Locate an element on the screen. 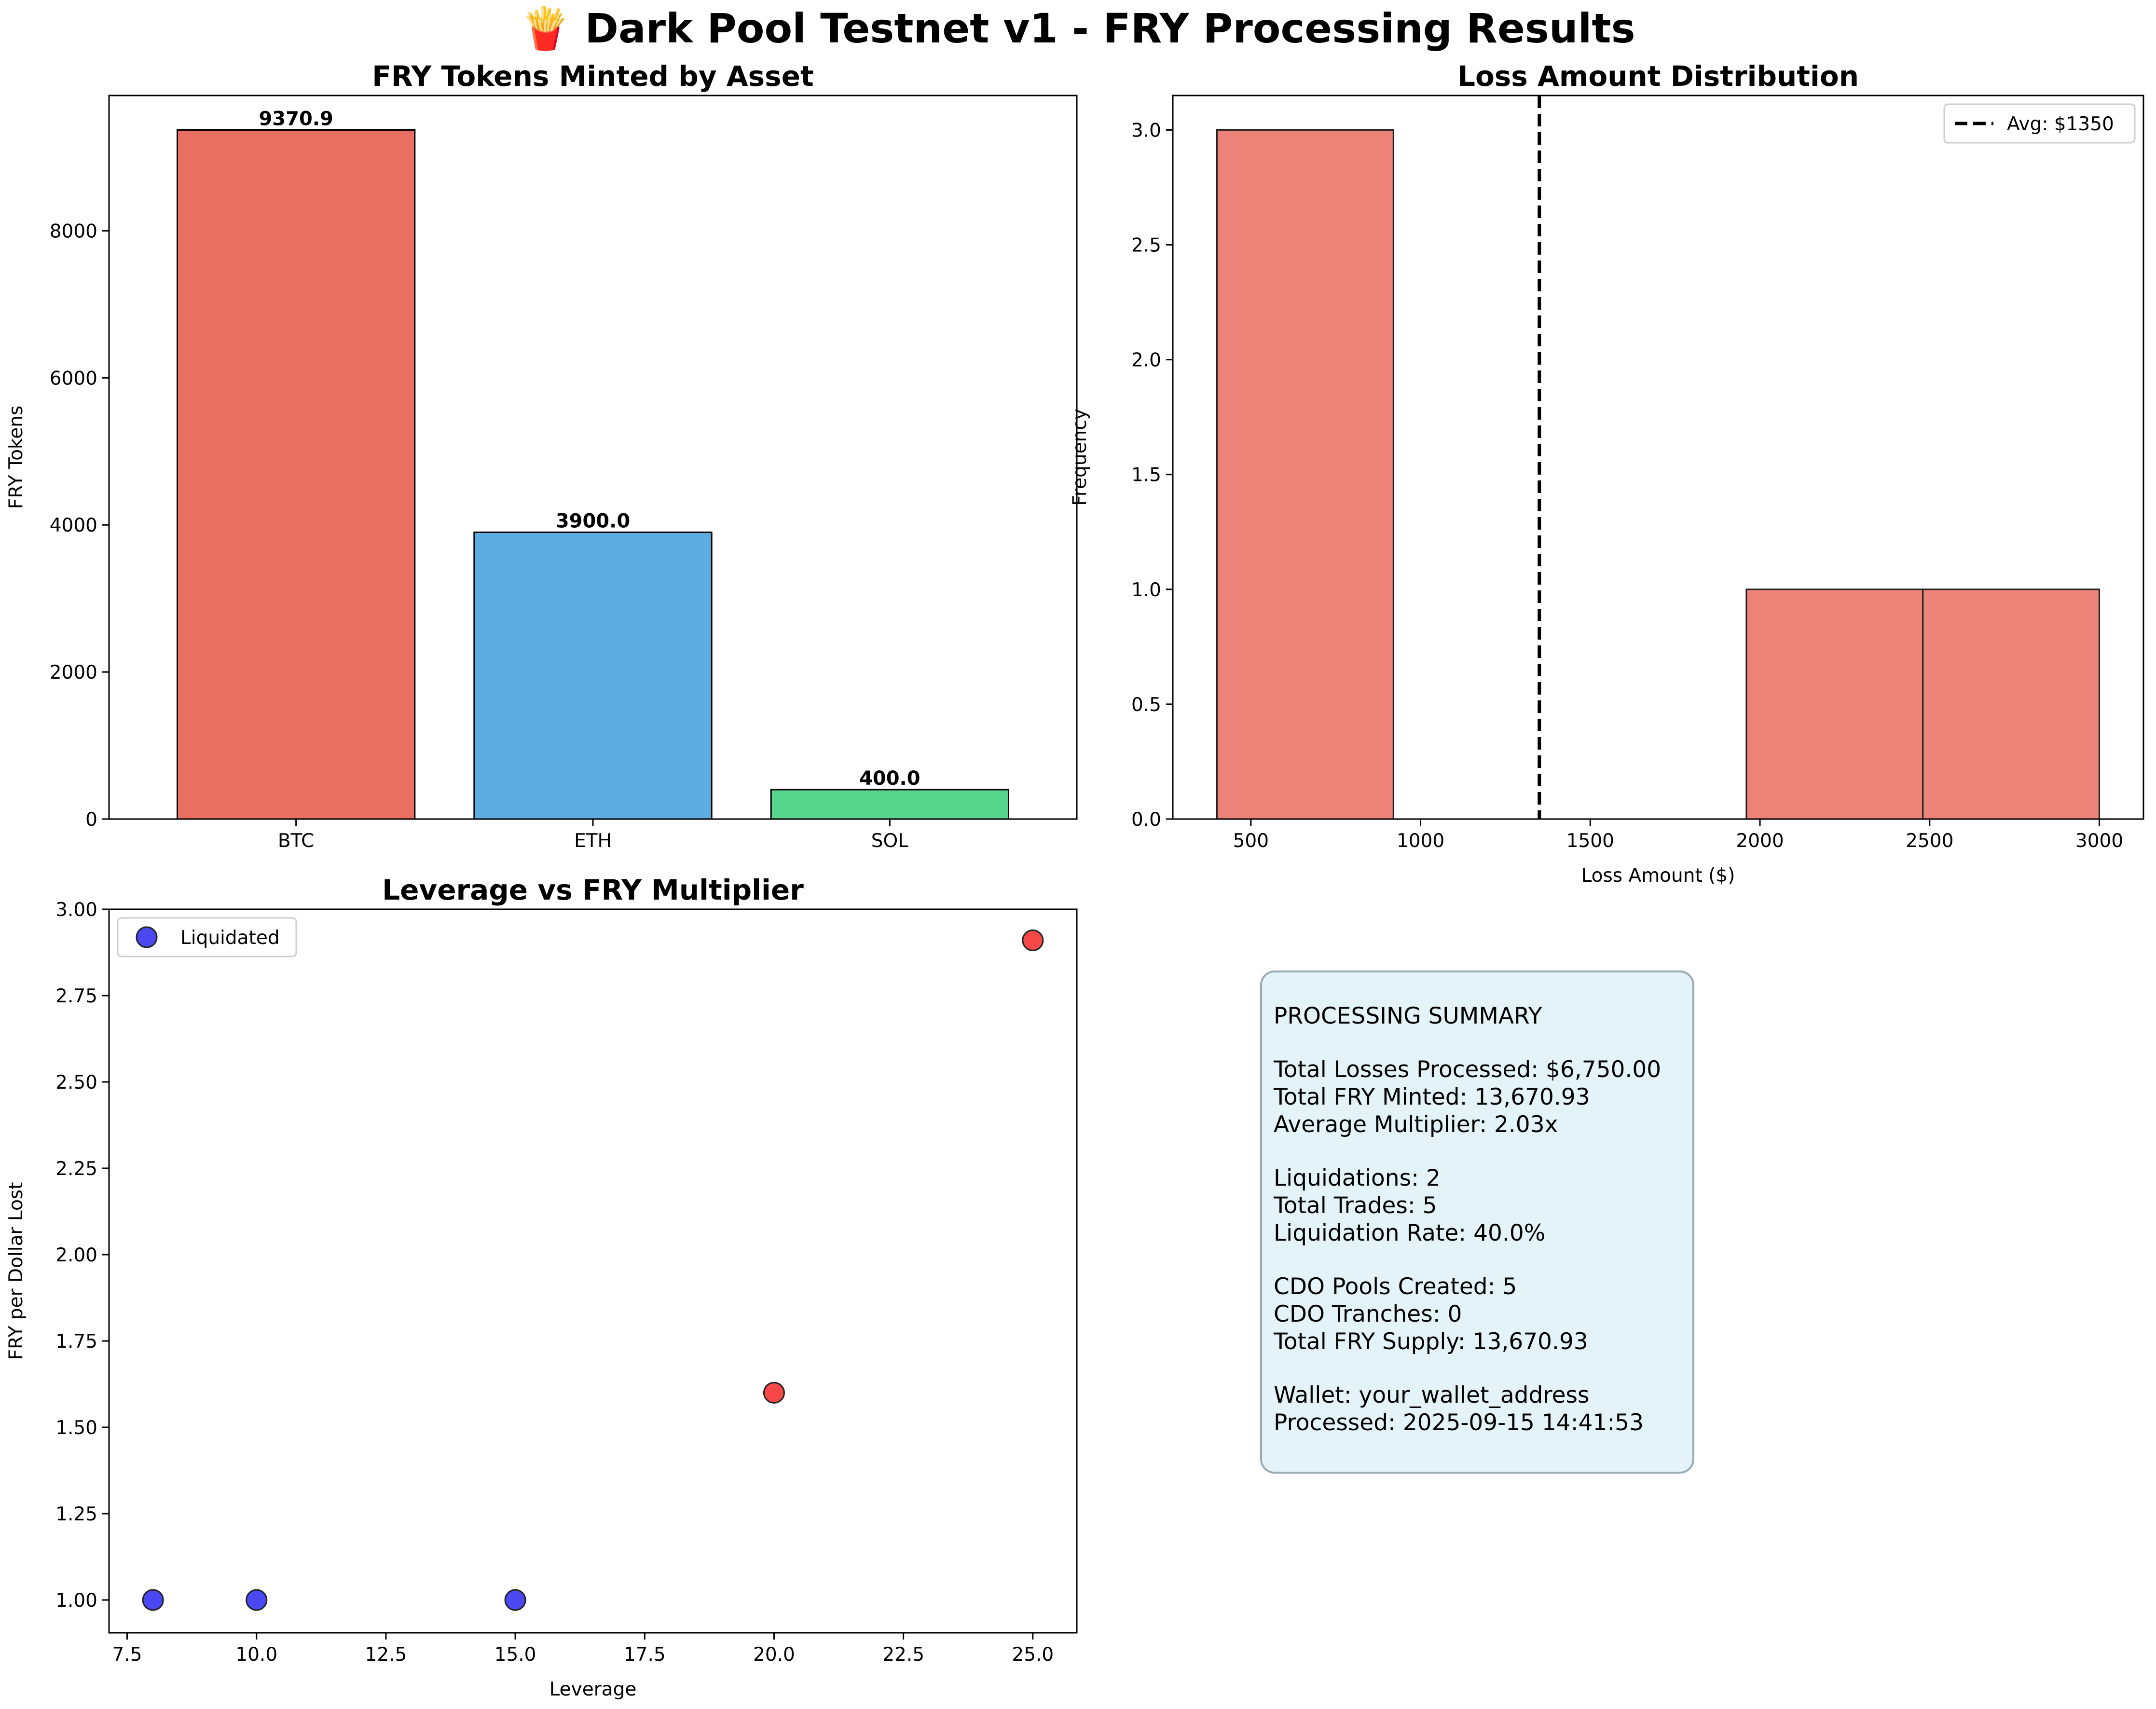  hist-xtick-label-5: 3000 is located at coordinates (2099, 841).